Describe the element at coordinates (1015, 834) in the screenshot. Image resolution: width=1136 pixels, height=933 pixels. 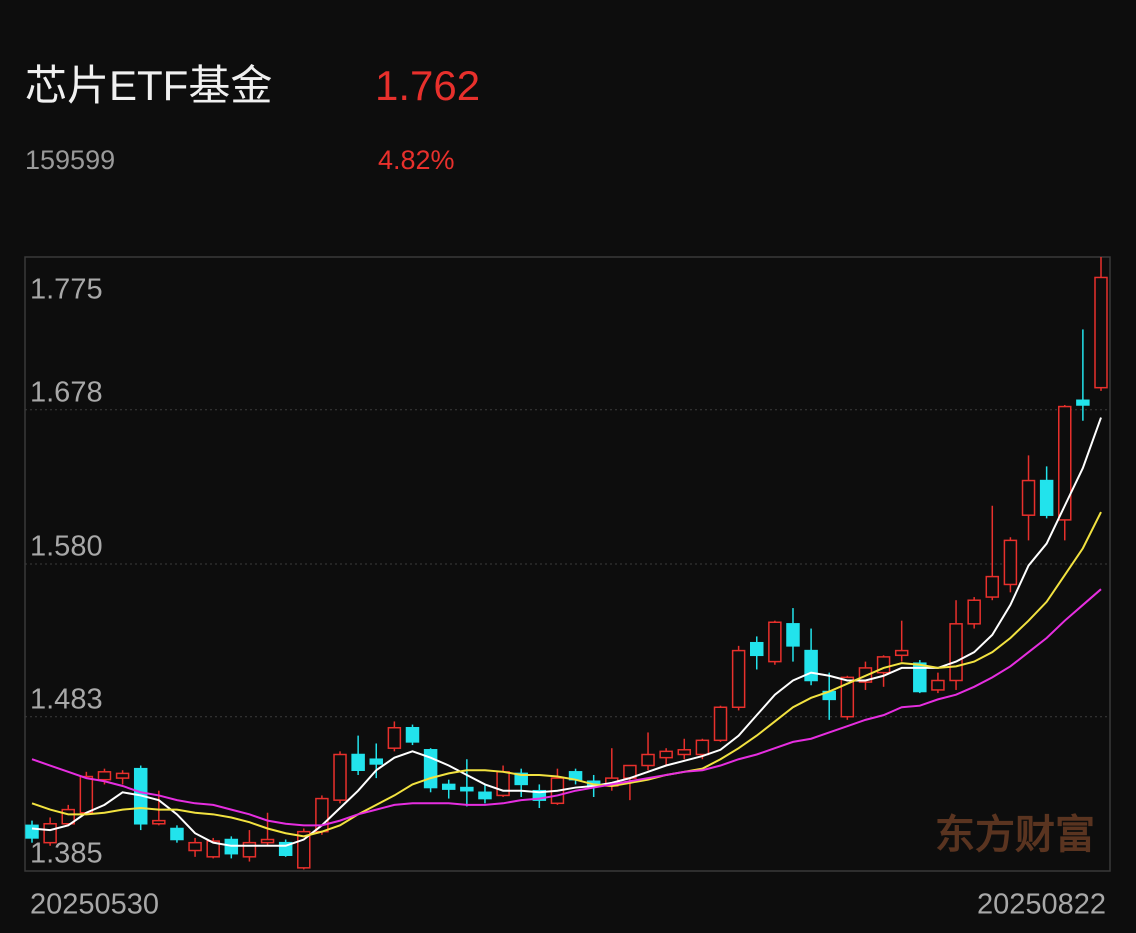
I see `watermark: 东方财富` at that location.